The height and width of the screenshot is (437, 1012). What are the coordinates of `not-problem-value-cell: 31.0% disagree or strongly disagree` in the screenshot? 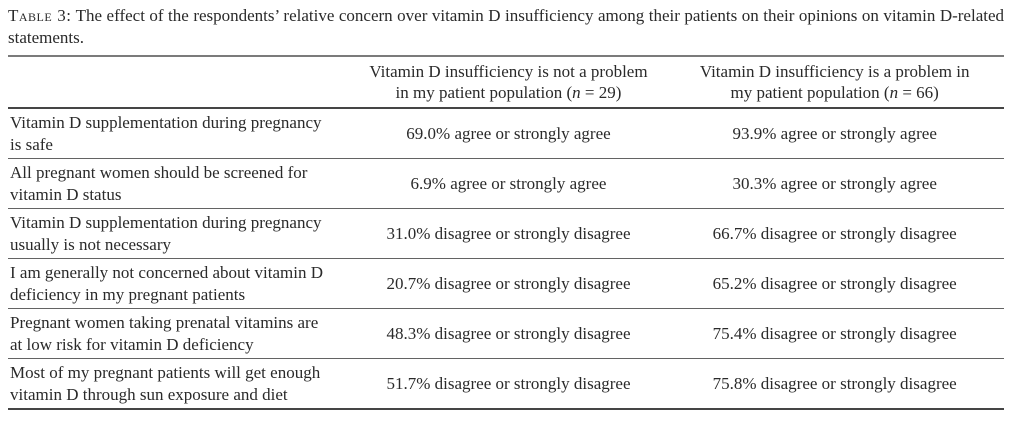 It's located at (508, 233).